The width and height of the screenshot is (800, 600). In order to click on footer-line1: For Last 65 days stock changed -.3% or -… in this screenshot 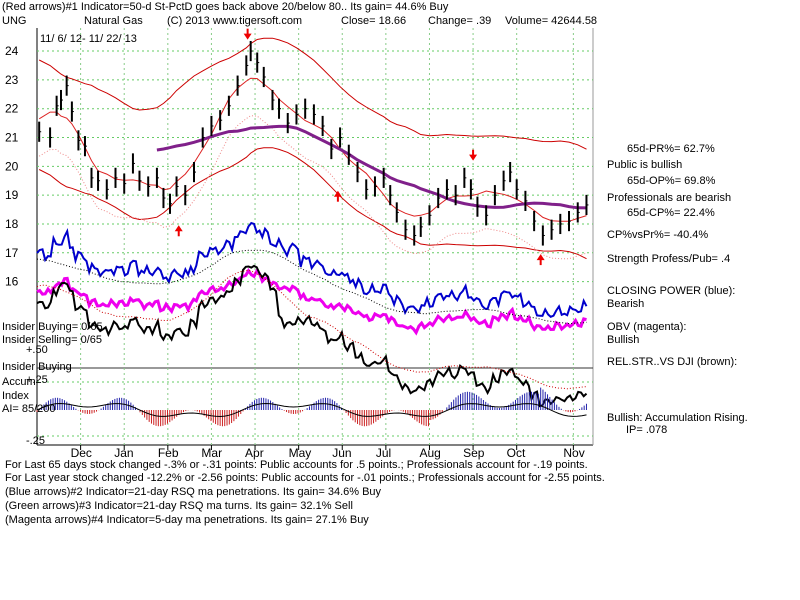, I will do `click(296, 465)`.